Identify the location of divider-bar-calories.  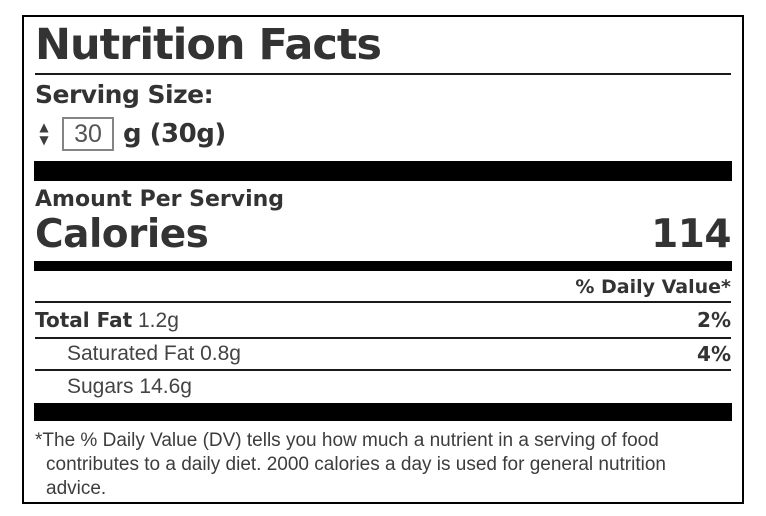
(383, 266).